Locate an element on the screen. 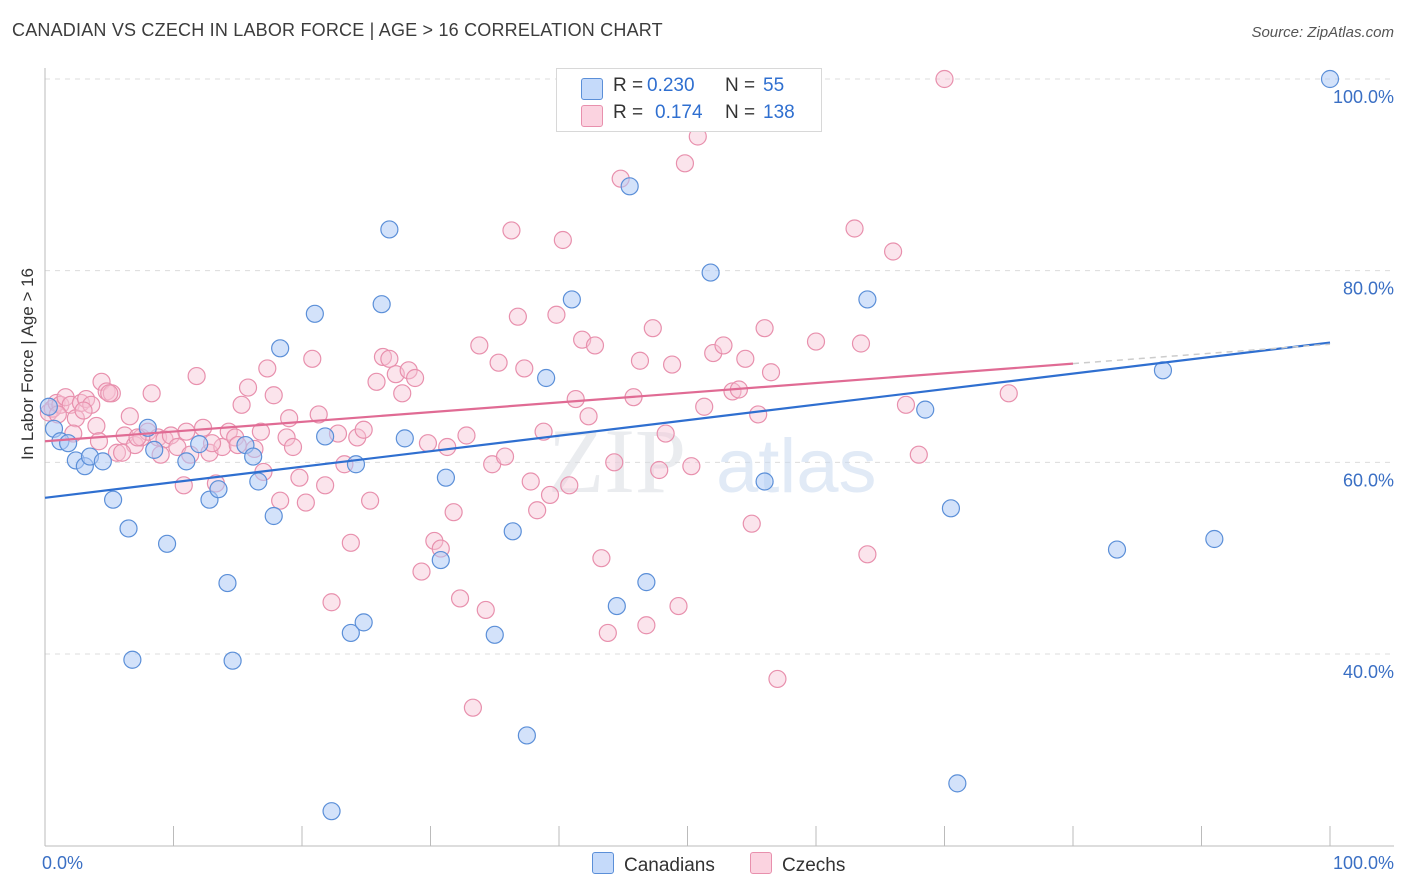  y-axis-label: In Labor Force | Age > 16 is located at coordinates (27, 363).